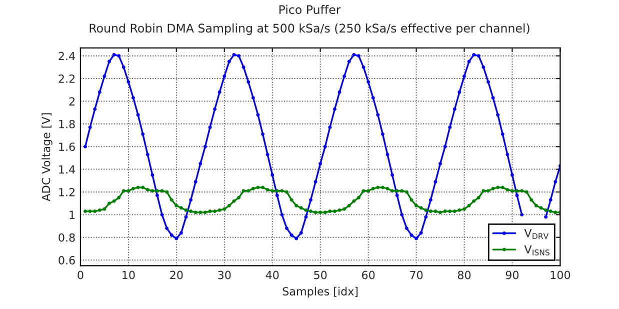 The width and height of the screenshot is (619, 309). Describe the element at coordinates (67, 146) in the screenshot. I see `y-tick-label: 1.6` at that location.